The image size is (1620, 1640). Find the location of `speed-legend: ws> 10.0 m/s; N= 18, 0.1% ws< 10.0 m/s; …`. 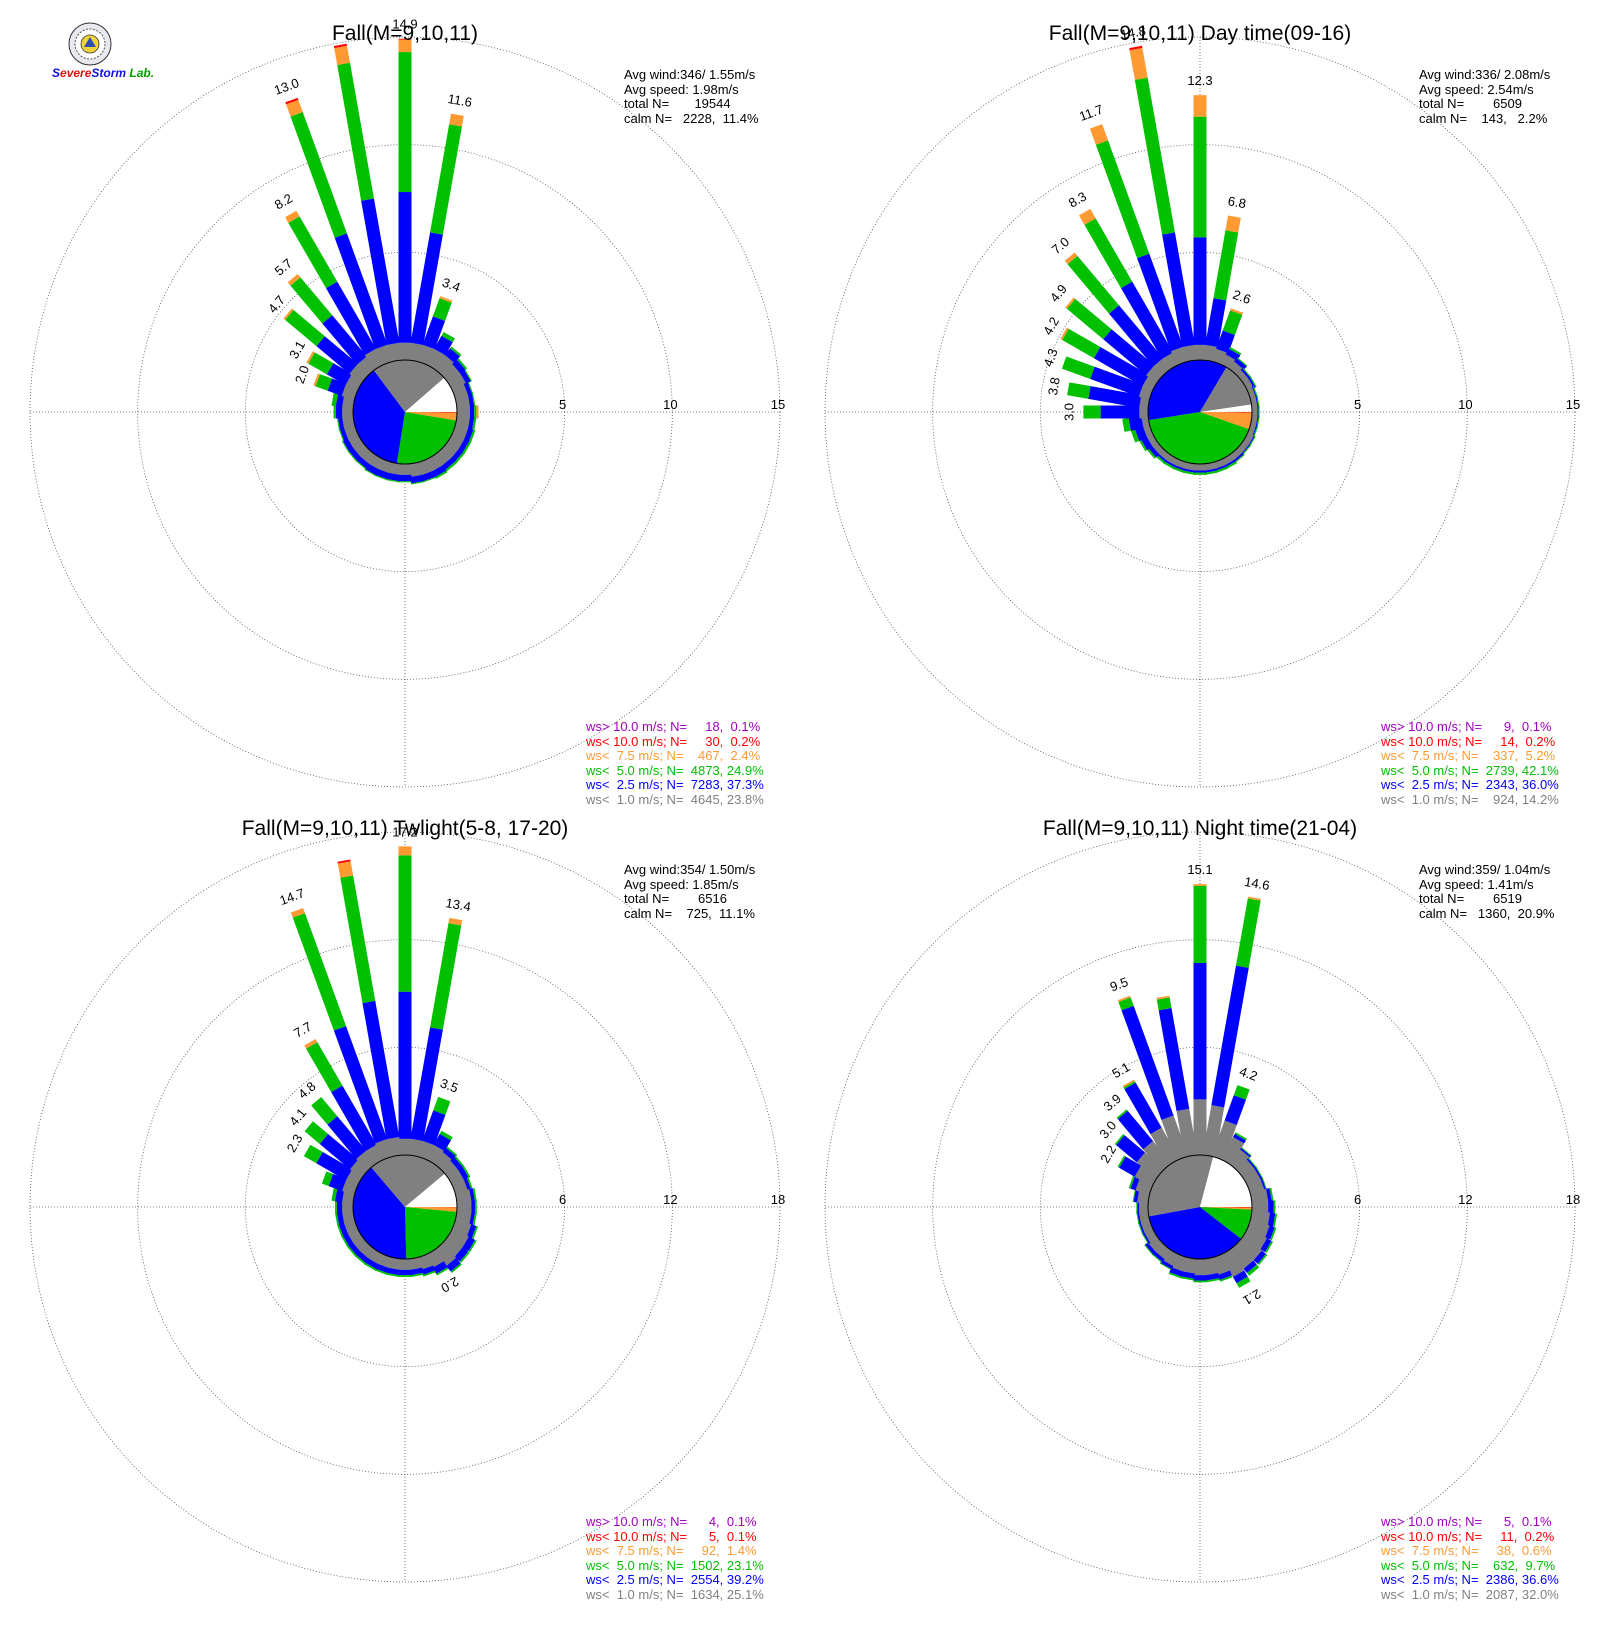

speed-legend: ws> 10.0 m/s; N= 18, 0.1% ws< 10.0 m/s; … is located at coordinates (675, 763).